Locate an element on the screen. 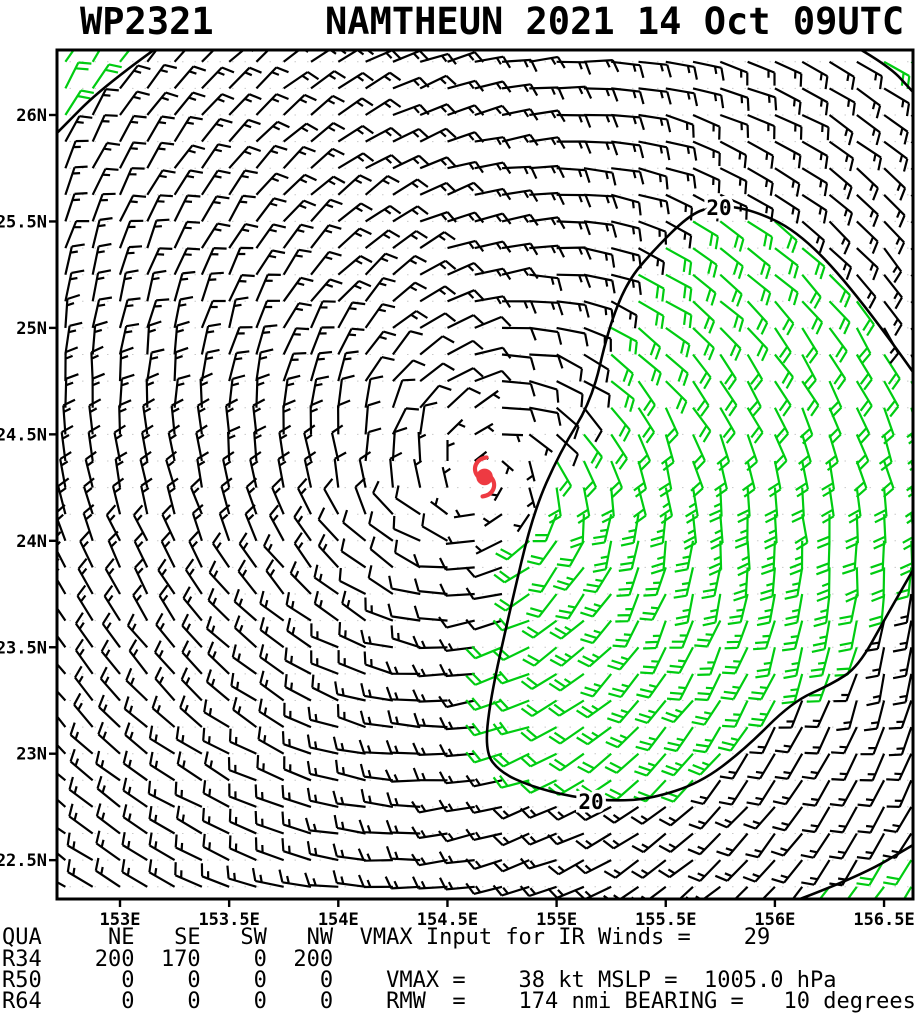 Image resolution: width=919 pixels, height=1014 pixels. lat-label: 23.5N is located at coordinates (23, 648).